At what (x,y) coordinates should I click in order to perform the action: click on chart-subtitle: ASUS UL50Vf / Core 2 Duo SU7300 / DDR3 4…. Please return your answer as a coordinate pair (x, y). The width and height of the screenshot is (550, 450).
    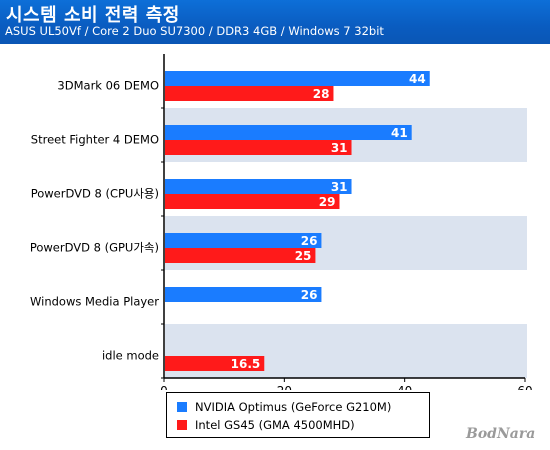
    Looking at the image, I should click on (194, 31).